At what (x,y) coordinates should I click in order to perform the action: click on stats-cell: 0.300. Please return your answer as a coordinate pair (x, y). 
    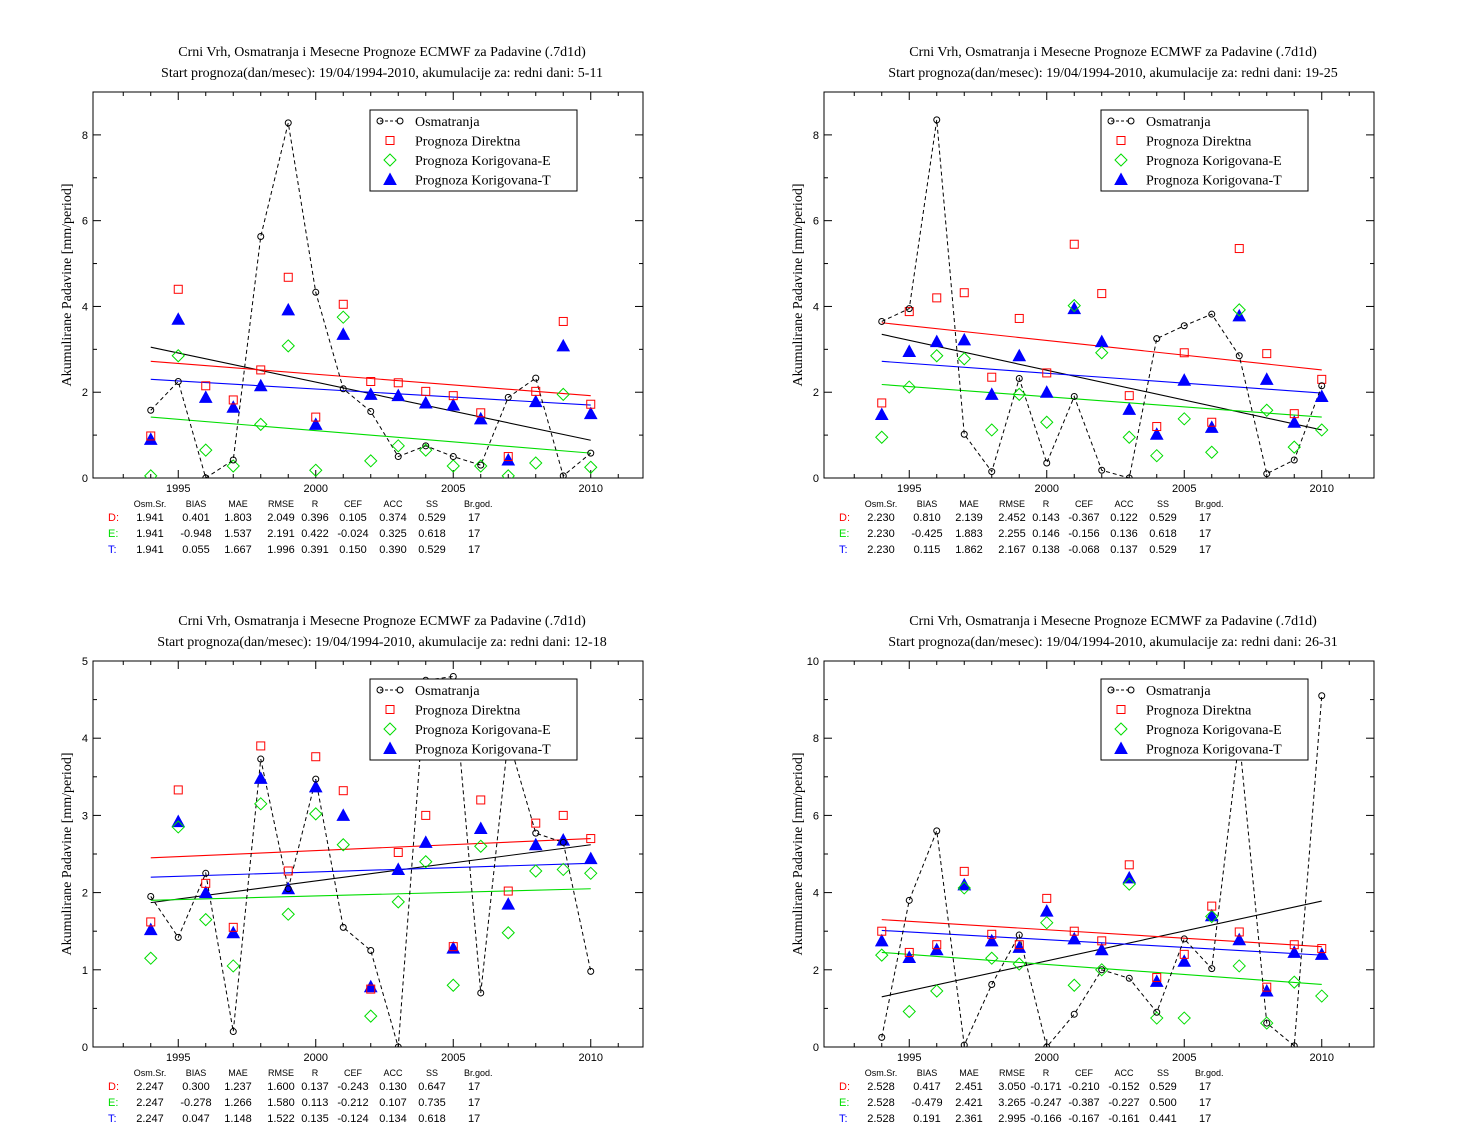
    Looking at the image, I should click on (196, 1087).